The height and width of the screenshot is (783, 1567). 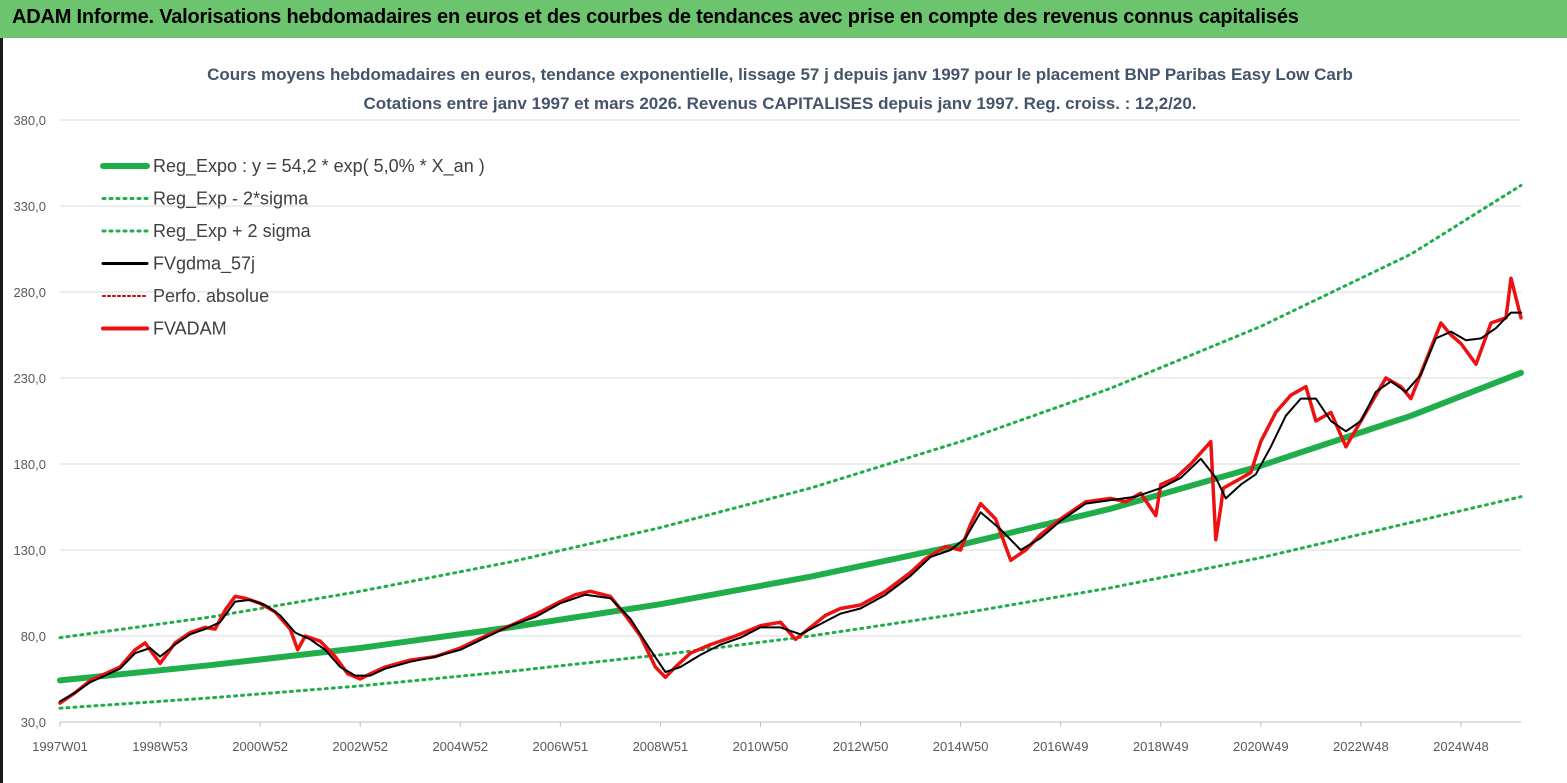 I want to click on legend-label: Reg_Expo : y = 54,2 * exp( 5,0% * X_an ), so click(x=319, y=166).